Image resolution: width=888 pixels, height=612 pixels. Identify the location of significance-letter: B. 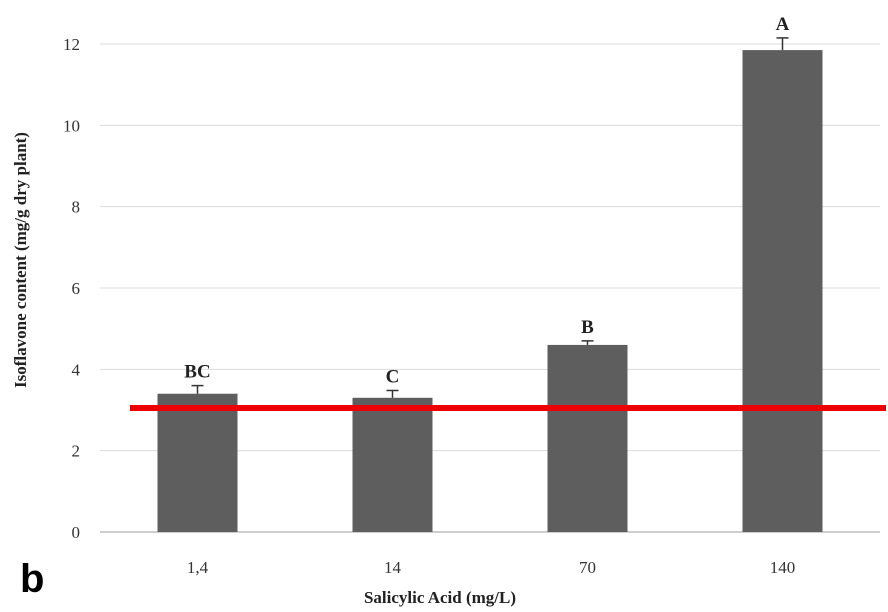
(587, 327).